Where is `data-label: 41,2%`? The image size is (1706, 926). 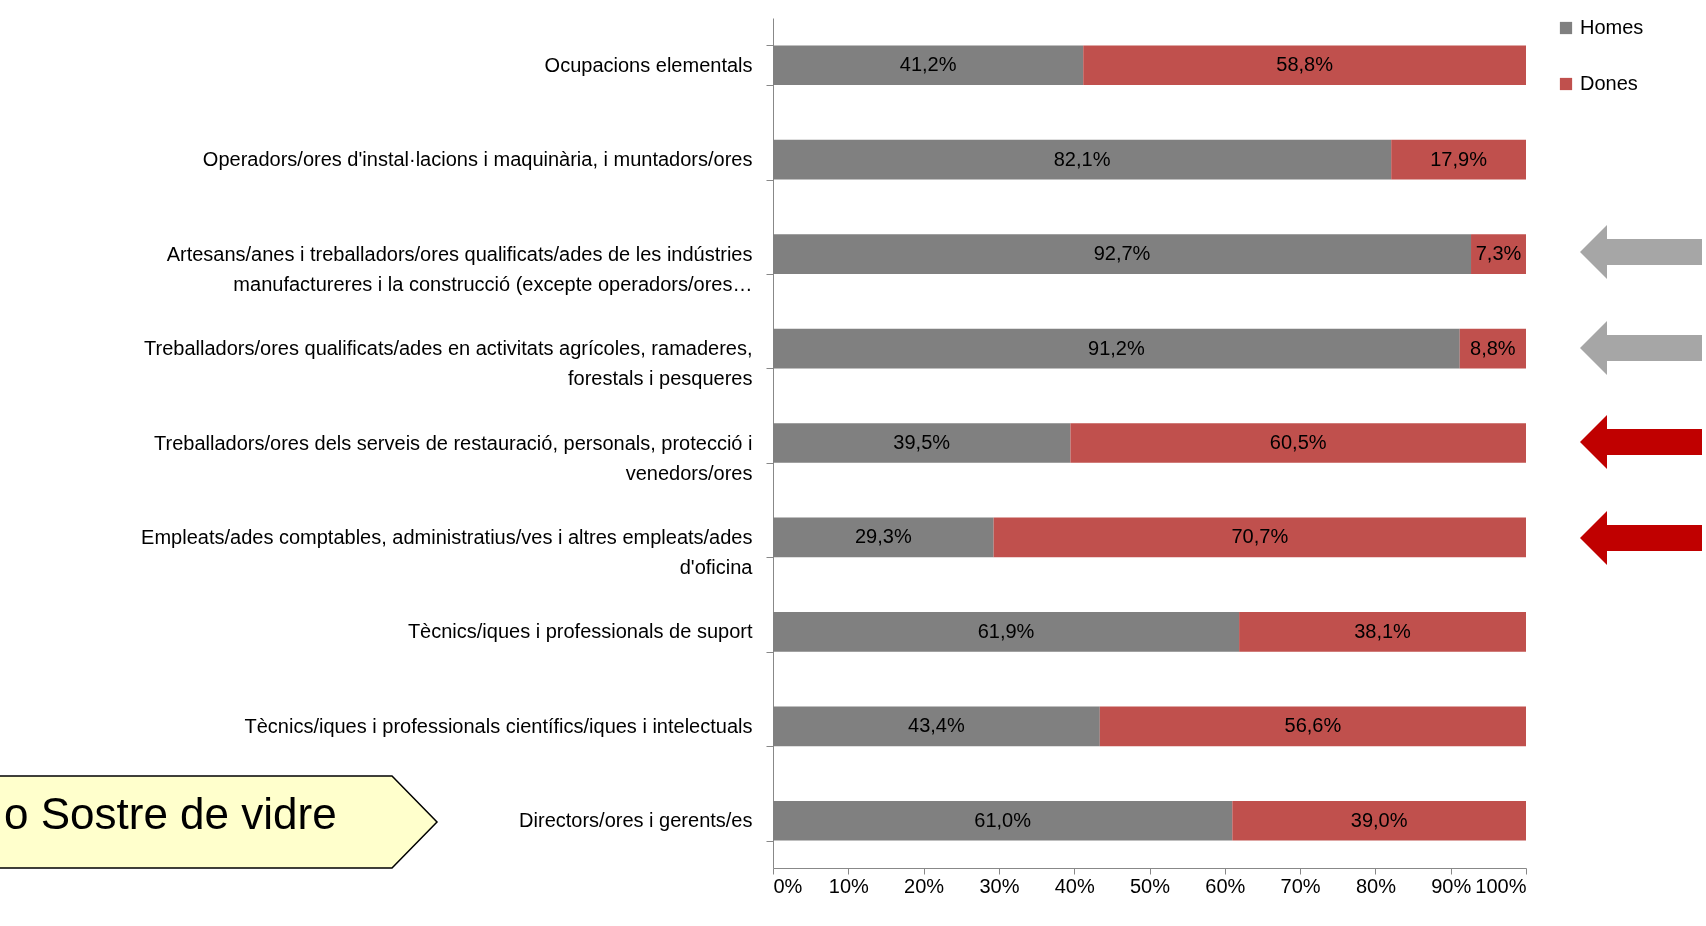 data-label: 41,2% is located at coordinates (928, 64).